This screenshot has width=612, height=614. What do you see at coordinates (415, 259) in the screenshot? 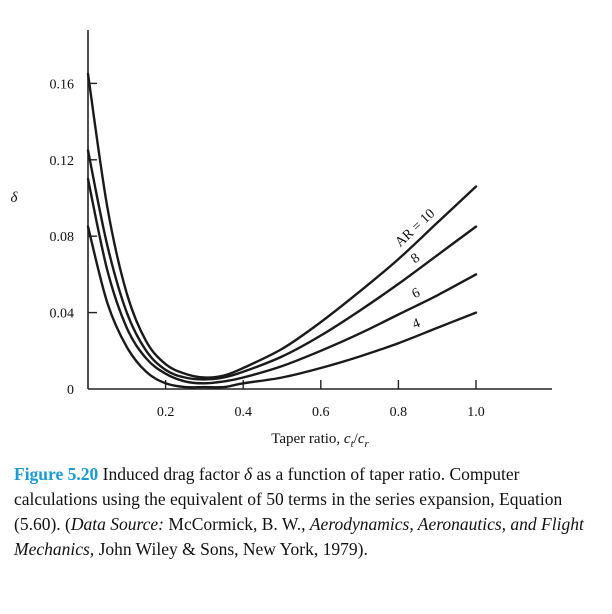
I see `series-label: 8` at bounding box center [415, 259].